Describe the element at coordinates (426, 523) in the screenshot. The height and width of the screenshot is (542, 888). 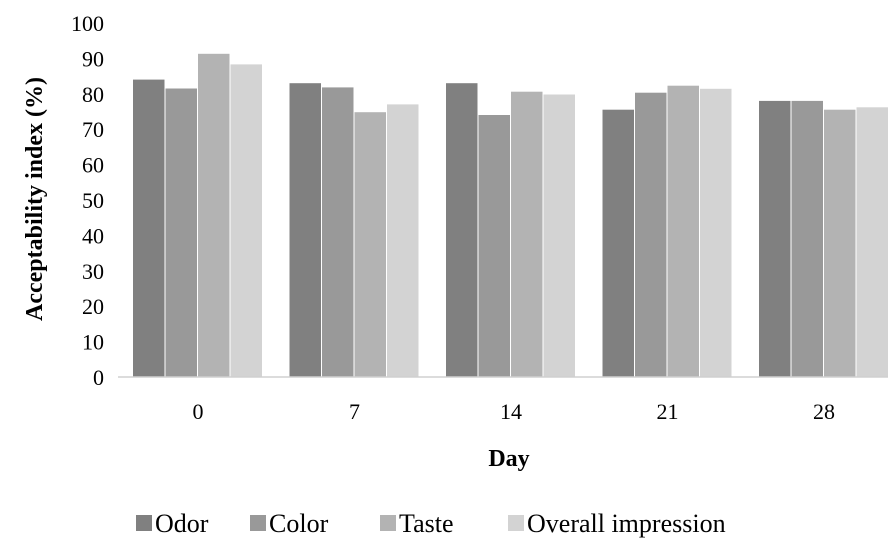
I see `legend-label-taste: Taste` at that location.